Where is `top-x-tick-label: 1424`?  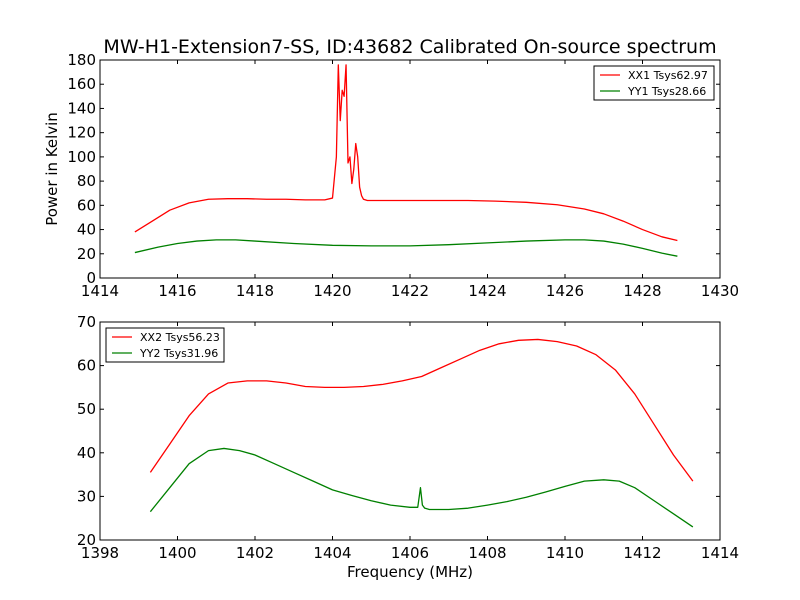 top-x-tick-label: 1424 is located at coordinates (487, 291).